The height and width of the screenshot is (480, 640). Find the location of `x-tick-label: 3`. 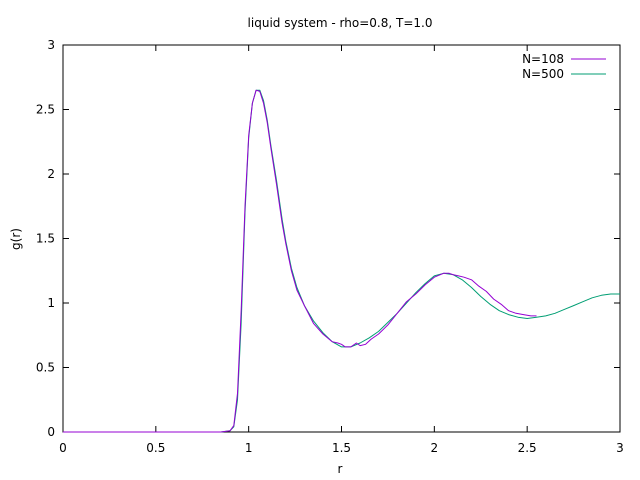

x-tick-label: 3 is located at coordinates (620, 448).